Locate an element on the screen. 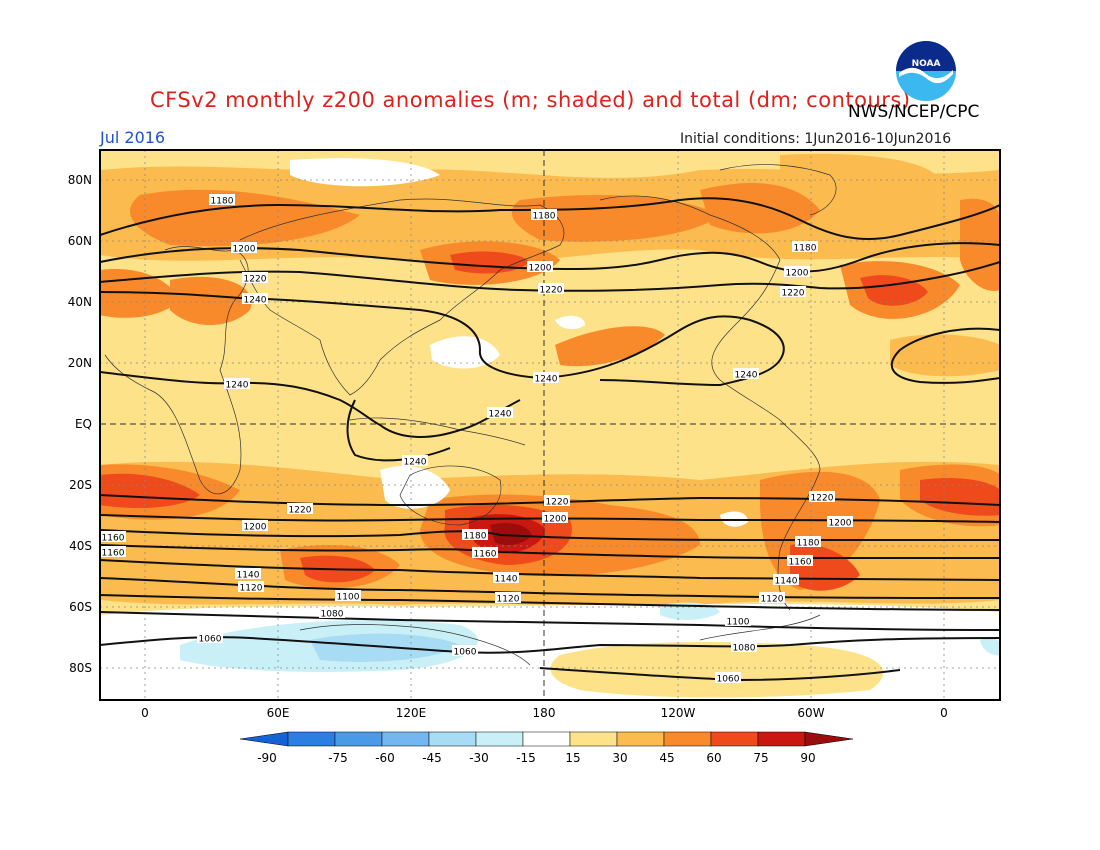 Image resolution: width=1100 pixels, height=850 pixels. agency-label: NWS/NCEP/CPC is located at coordinates (914, 112).